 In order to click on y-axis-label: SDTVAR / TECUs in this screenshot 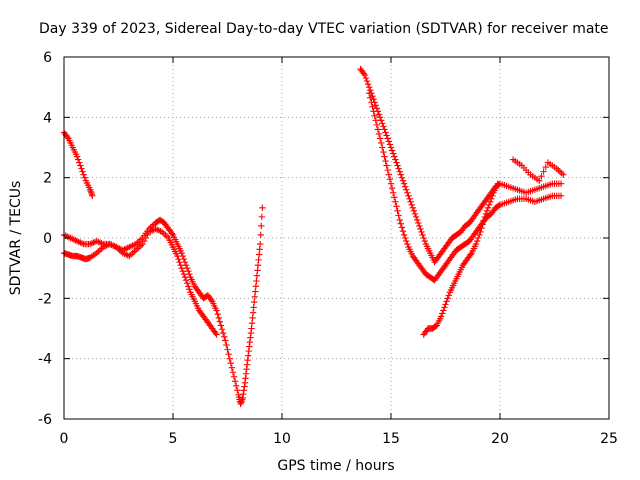, I will do `click(16, 238)`.